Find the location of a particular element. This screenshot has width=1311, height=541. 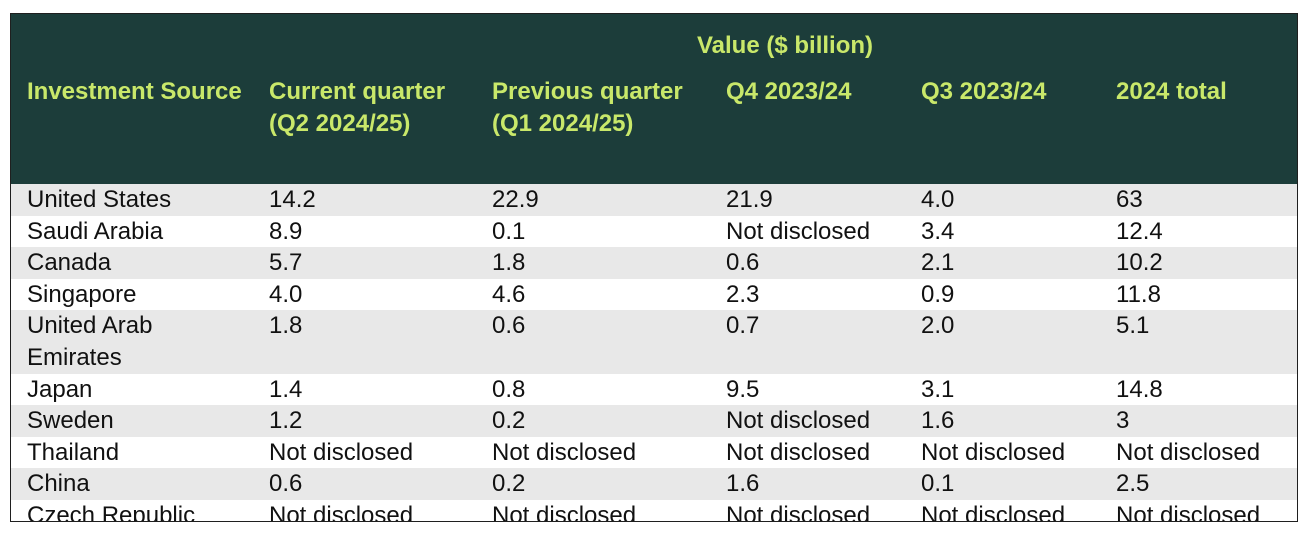

table-row: Saudi Arabia 8.9 0.1 Not disclosed 3.4 12.4 is located at coordinates (654, 231).